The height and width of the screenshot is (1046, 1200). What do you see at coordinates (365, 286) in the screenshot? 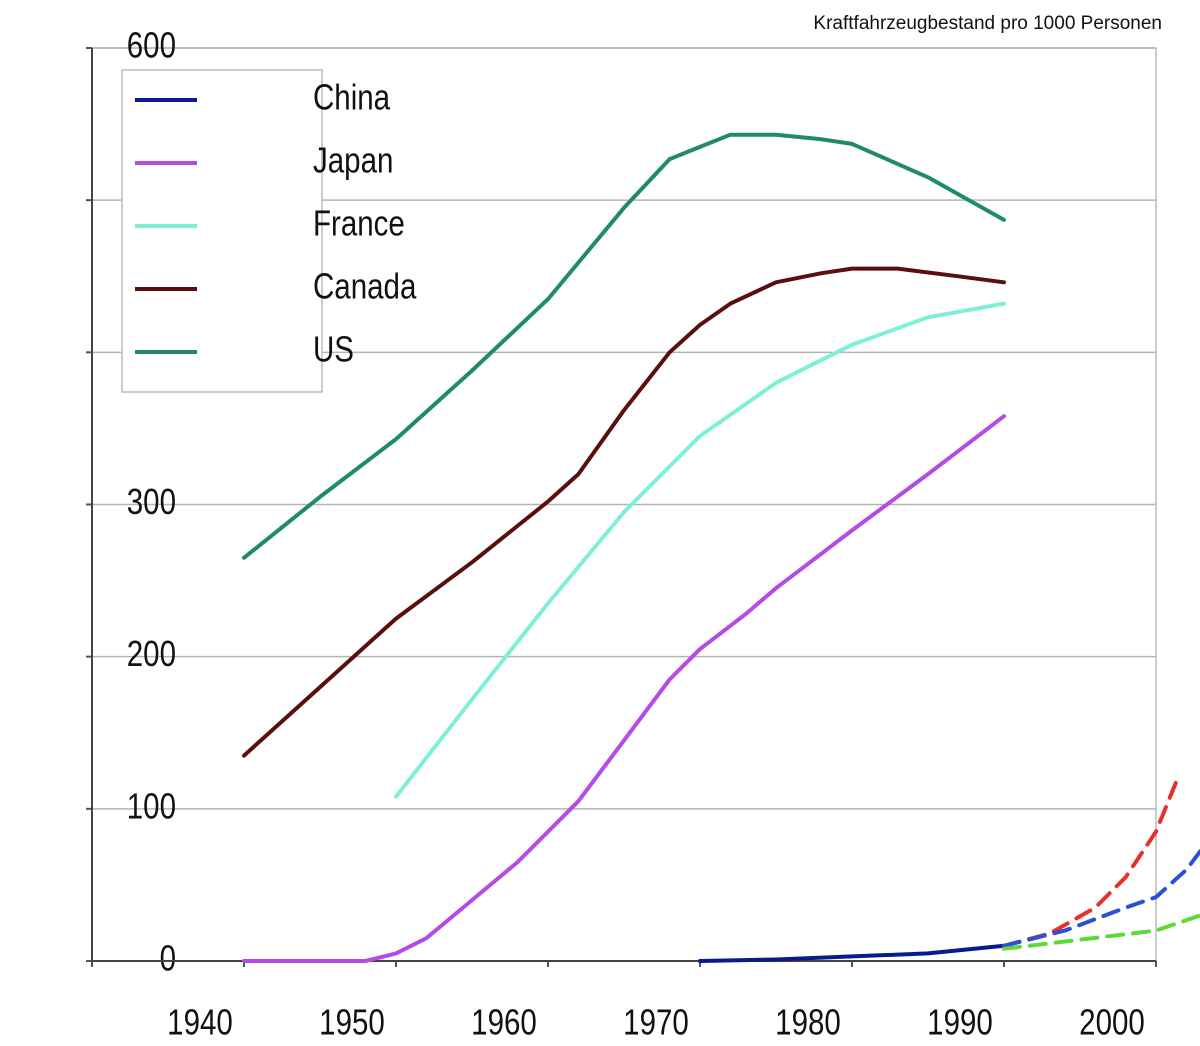
I see `legend-label: Canada` at bounding box center [365, 286].